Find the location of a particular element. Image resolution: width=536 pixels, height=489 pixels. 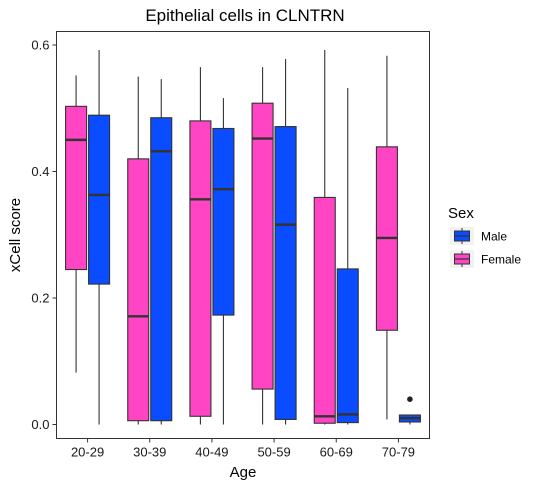

y-tick-label: 0.2 is located at coordinates (40, 298).